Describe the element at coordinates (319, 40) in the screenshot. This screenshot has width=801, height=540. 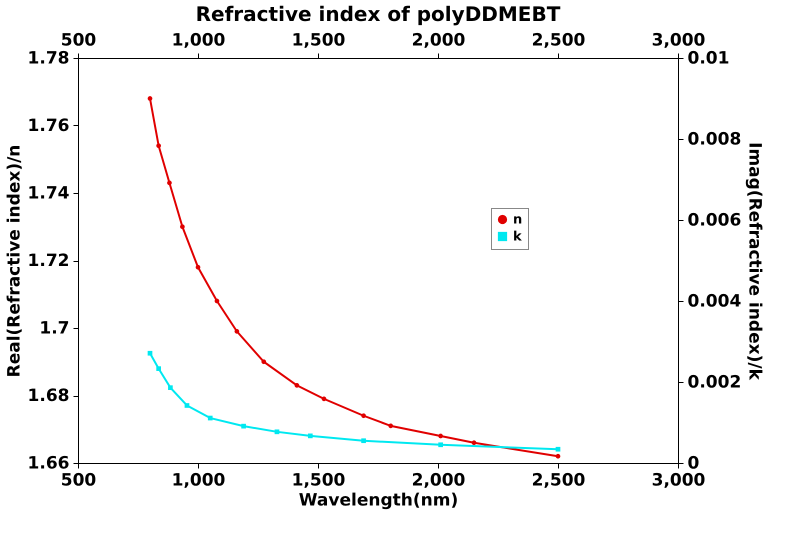
I see `x2-tick-label: 1,500` at that location.